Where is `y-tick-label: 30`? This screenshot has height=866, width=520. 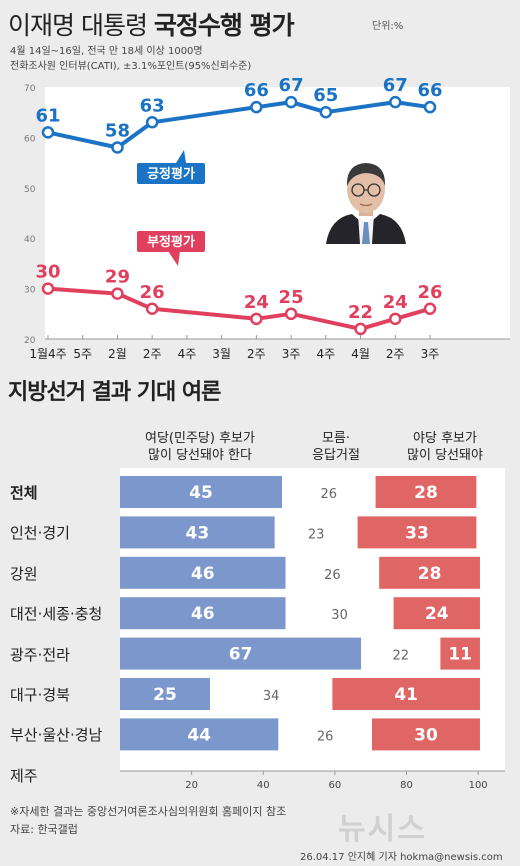
y-tick-label: 30 is located at coordinates (30, 291).